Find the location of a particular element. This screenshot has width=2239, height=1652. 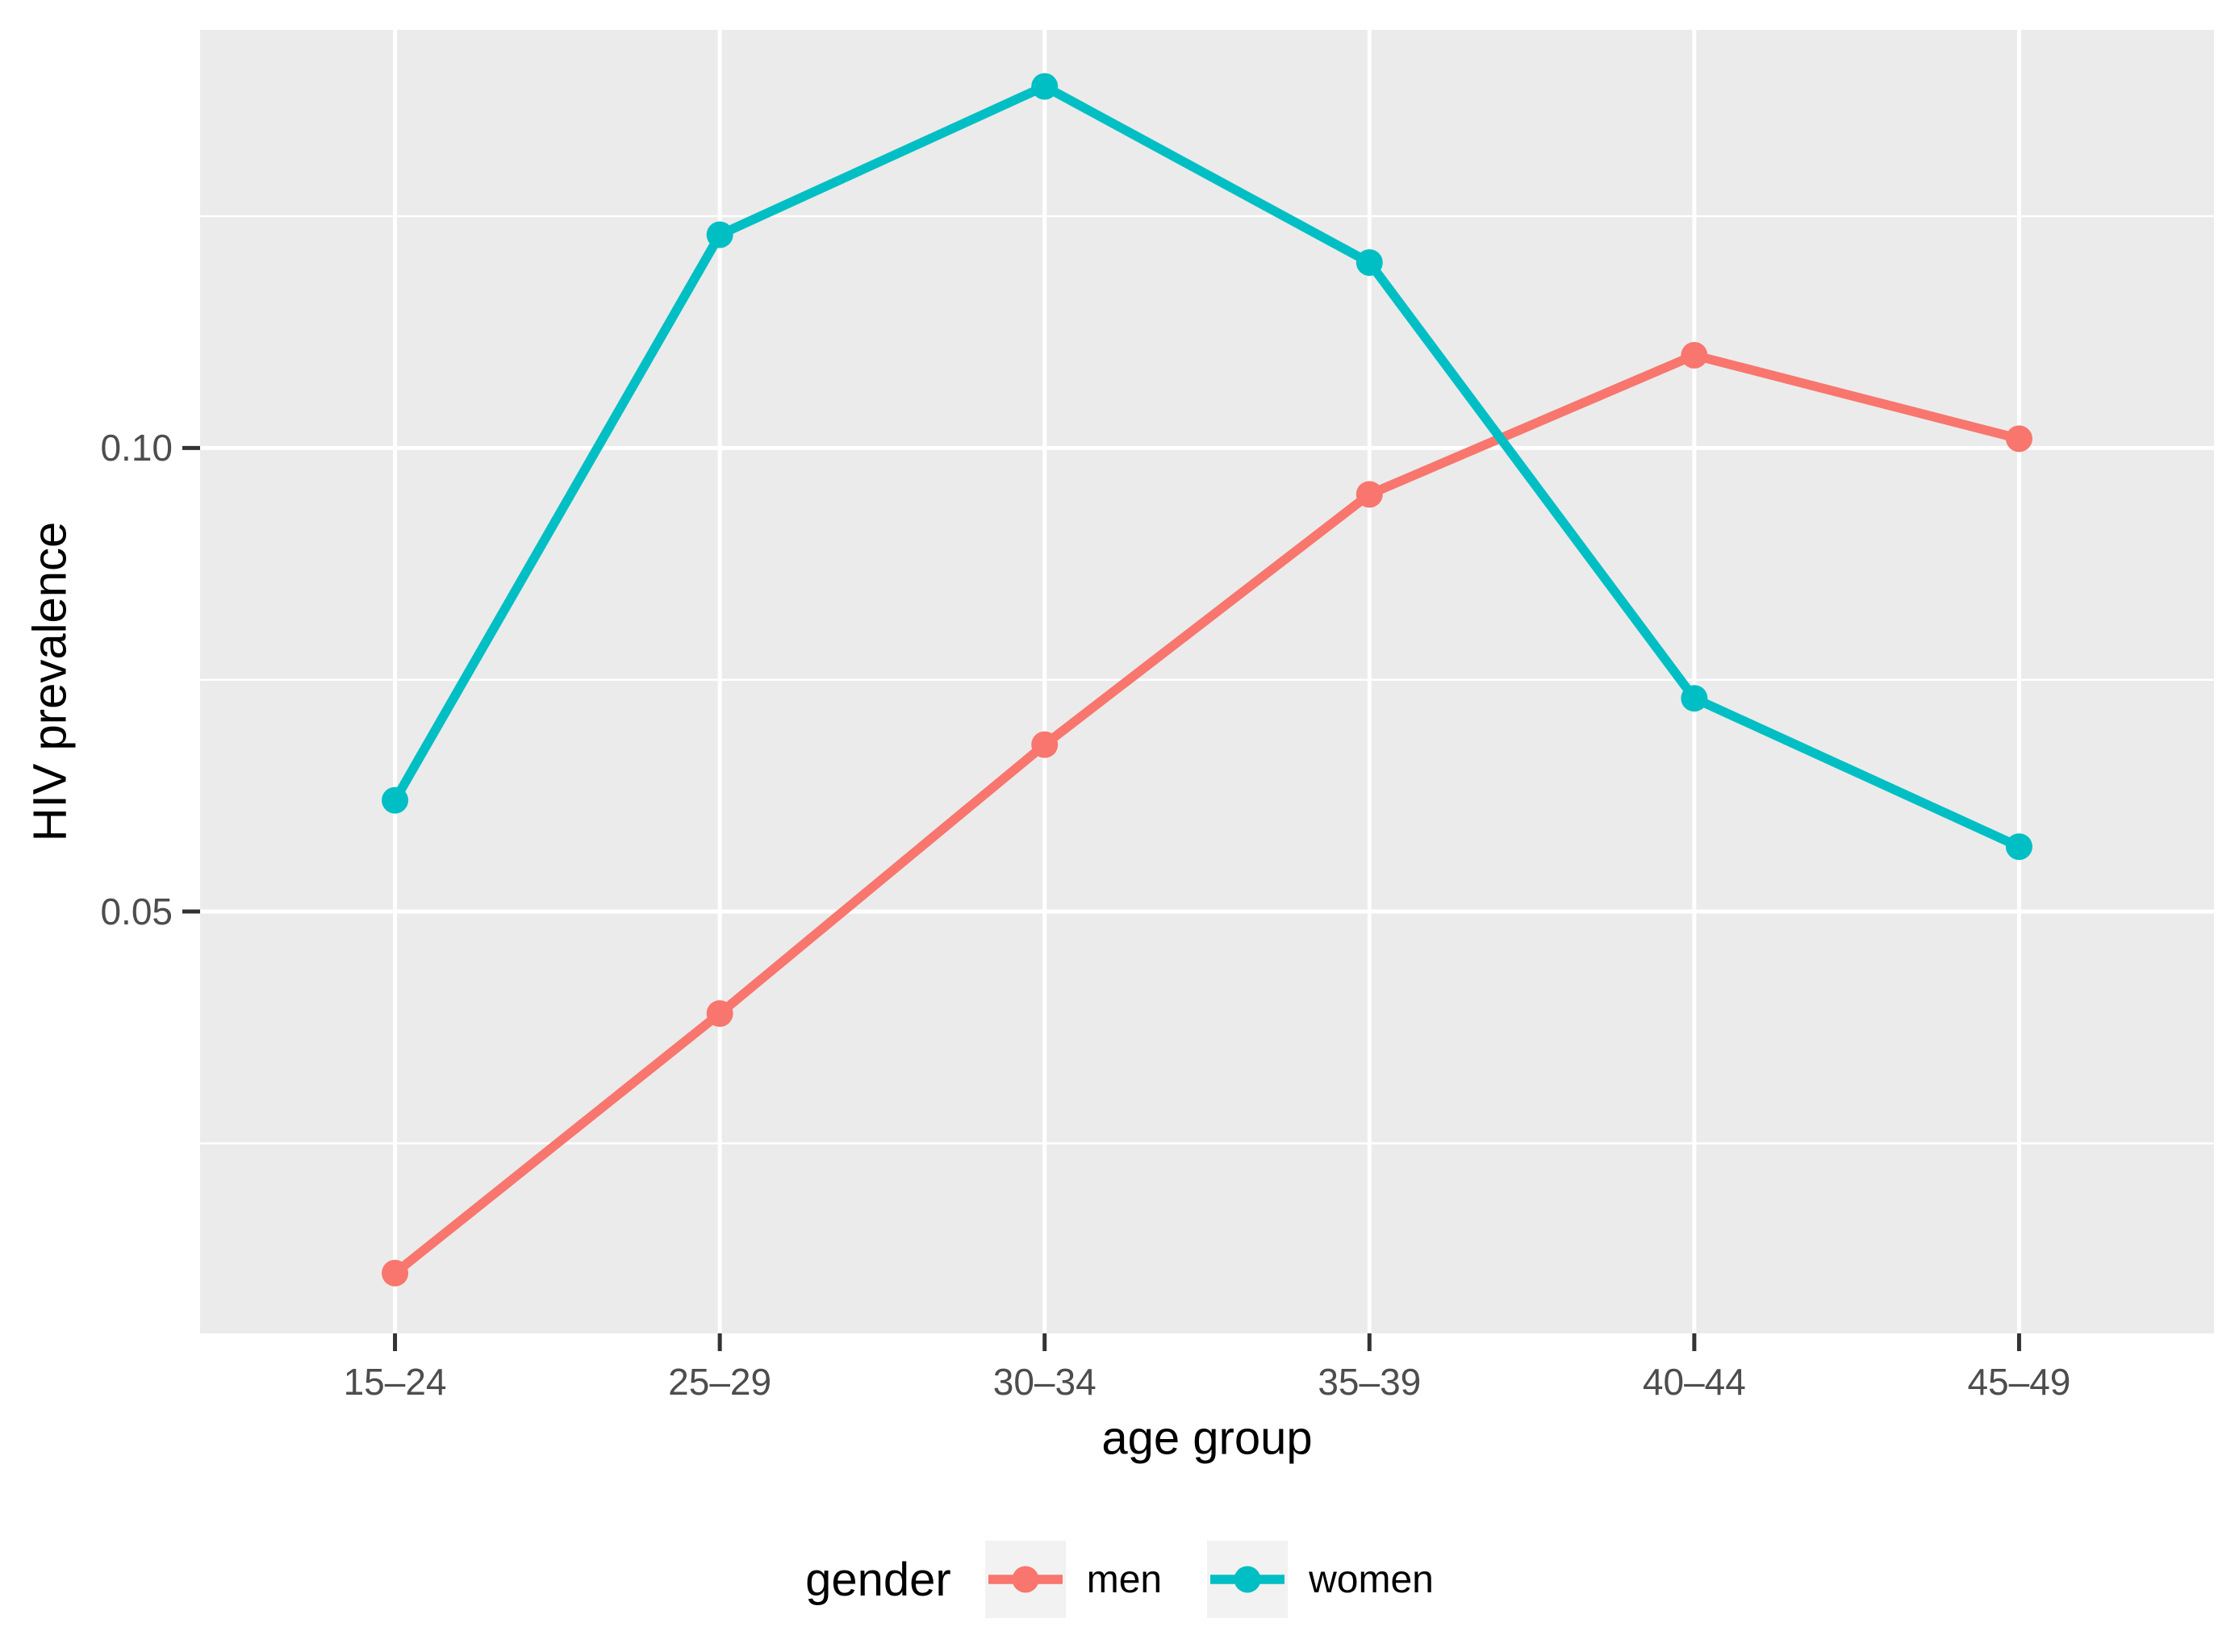

x-tick-label-25-29: 25–29 is located at coordinates (720, 1382).